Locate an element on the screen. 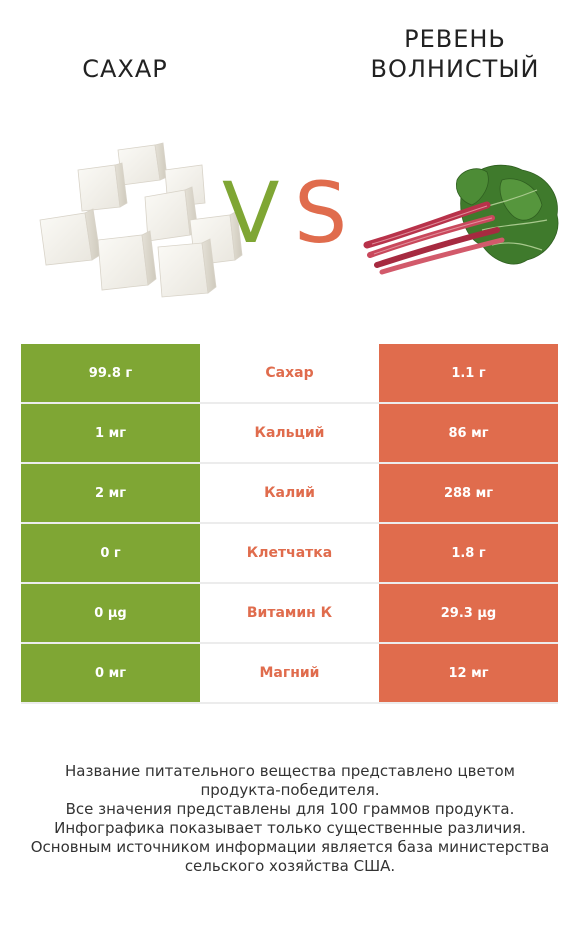 The height and width of the screenshot is (934, 580). vs-label: V S is located at coordinates (292, 214).